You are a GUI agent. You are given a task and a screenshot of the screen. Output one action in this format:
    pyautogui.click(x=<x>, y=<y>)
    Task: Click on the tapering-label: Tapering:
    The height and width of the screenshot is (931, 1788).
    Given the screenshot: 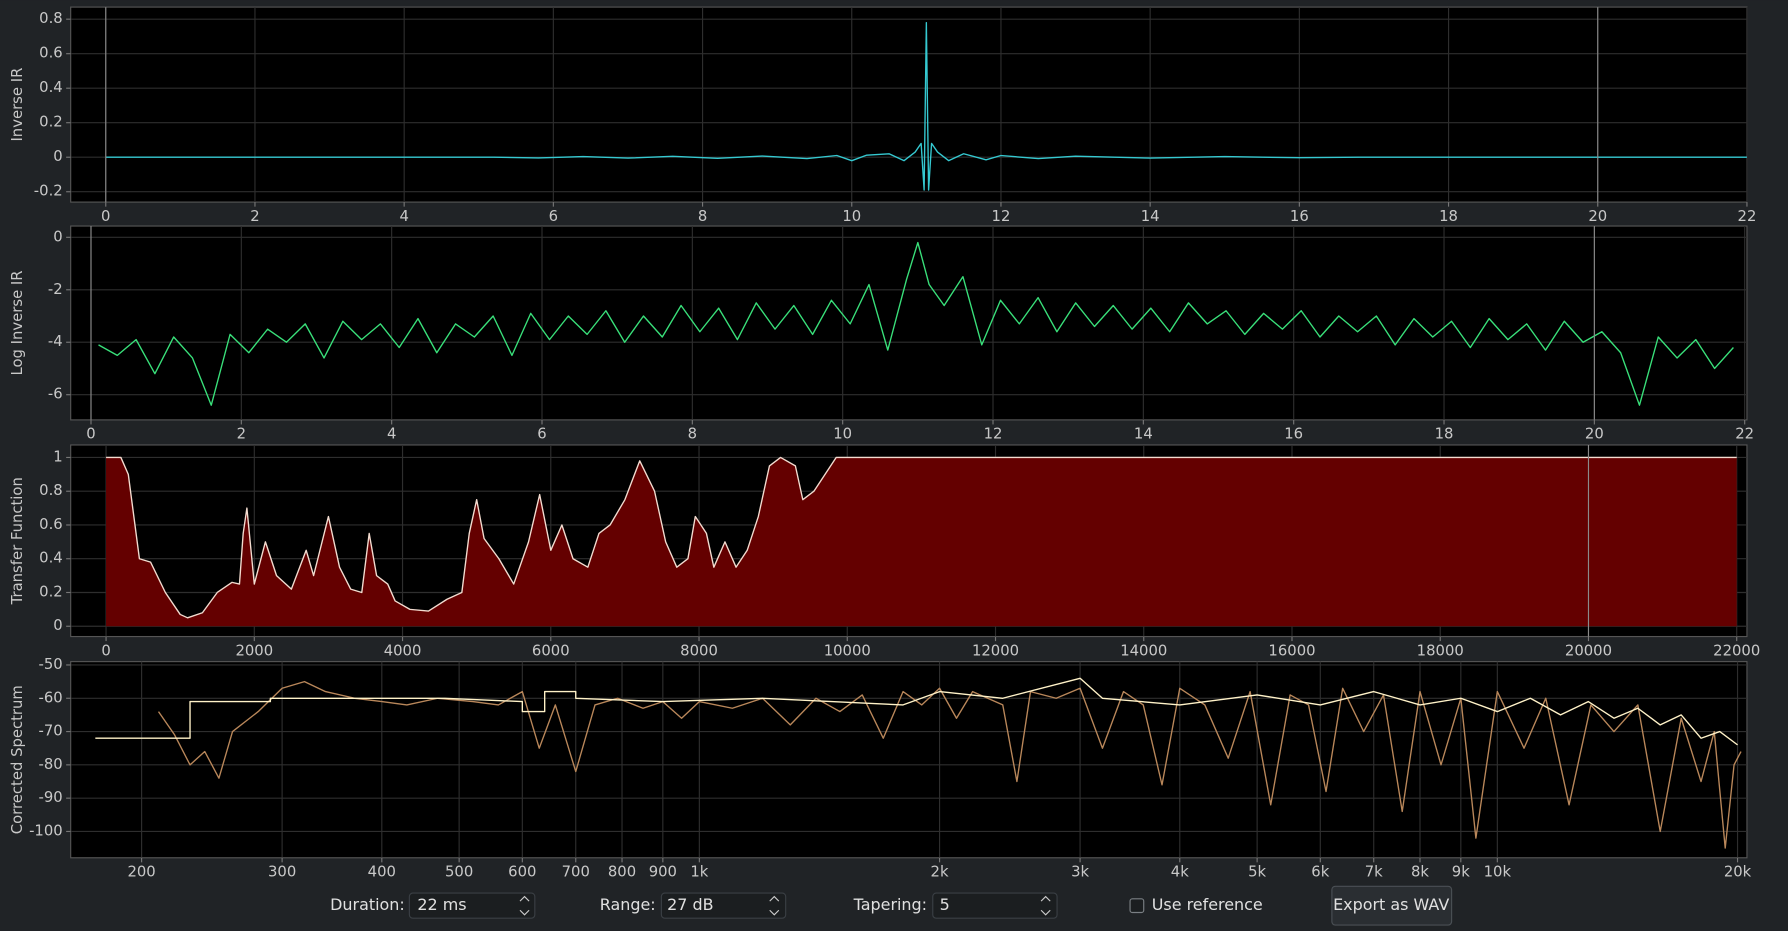 What is the action you would take?
    pyautogui.click(x=890, y=904)
    